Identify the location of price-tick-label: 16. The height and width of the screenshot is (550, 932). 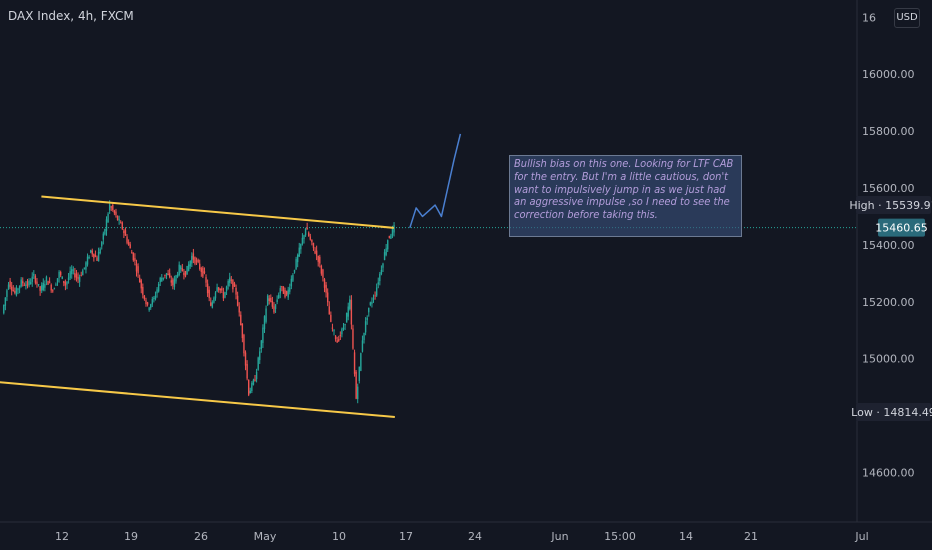
(869, 17).